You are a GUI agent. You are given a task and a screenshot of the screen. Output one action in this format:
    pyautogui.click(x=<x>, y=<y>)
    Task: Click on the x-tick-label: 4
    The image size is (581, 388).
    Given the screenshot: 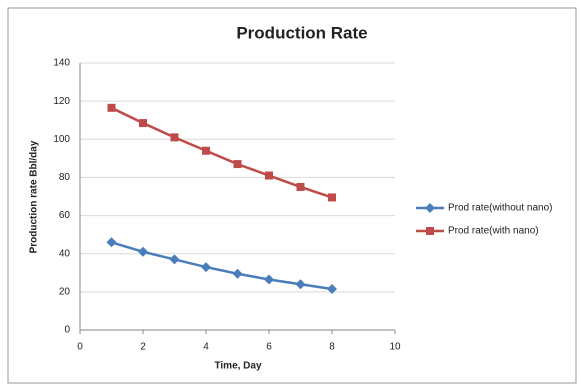 What is the action you would take?
    pyautogui.click(x=206, y=347)
    